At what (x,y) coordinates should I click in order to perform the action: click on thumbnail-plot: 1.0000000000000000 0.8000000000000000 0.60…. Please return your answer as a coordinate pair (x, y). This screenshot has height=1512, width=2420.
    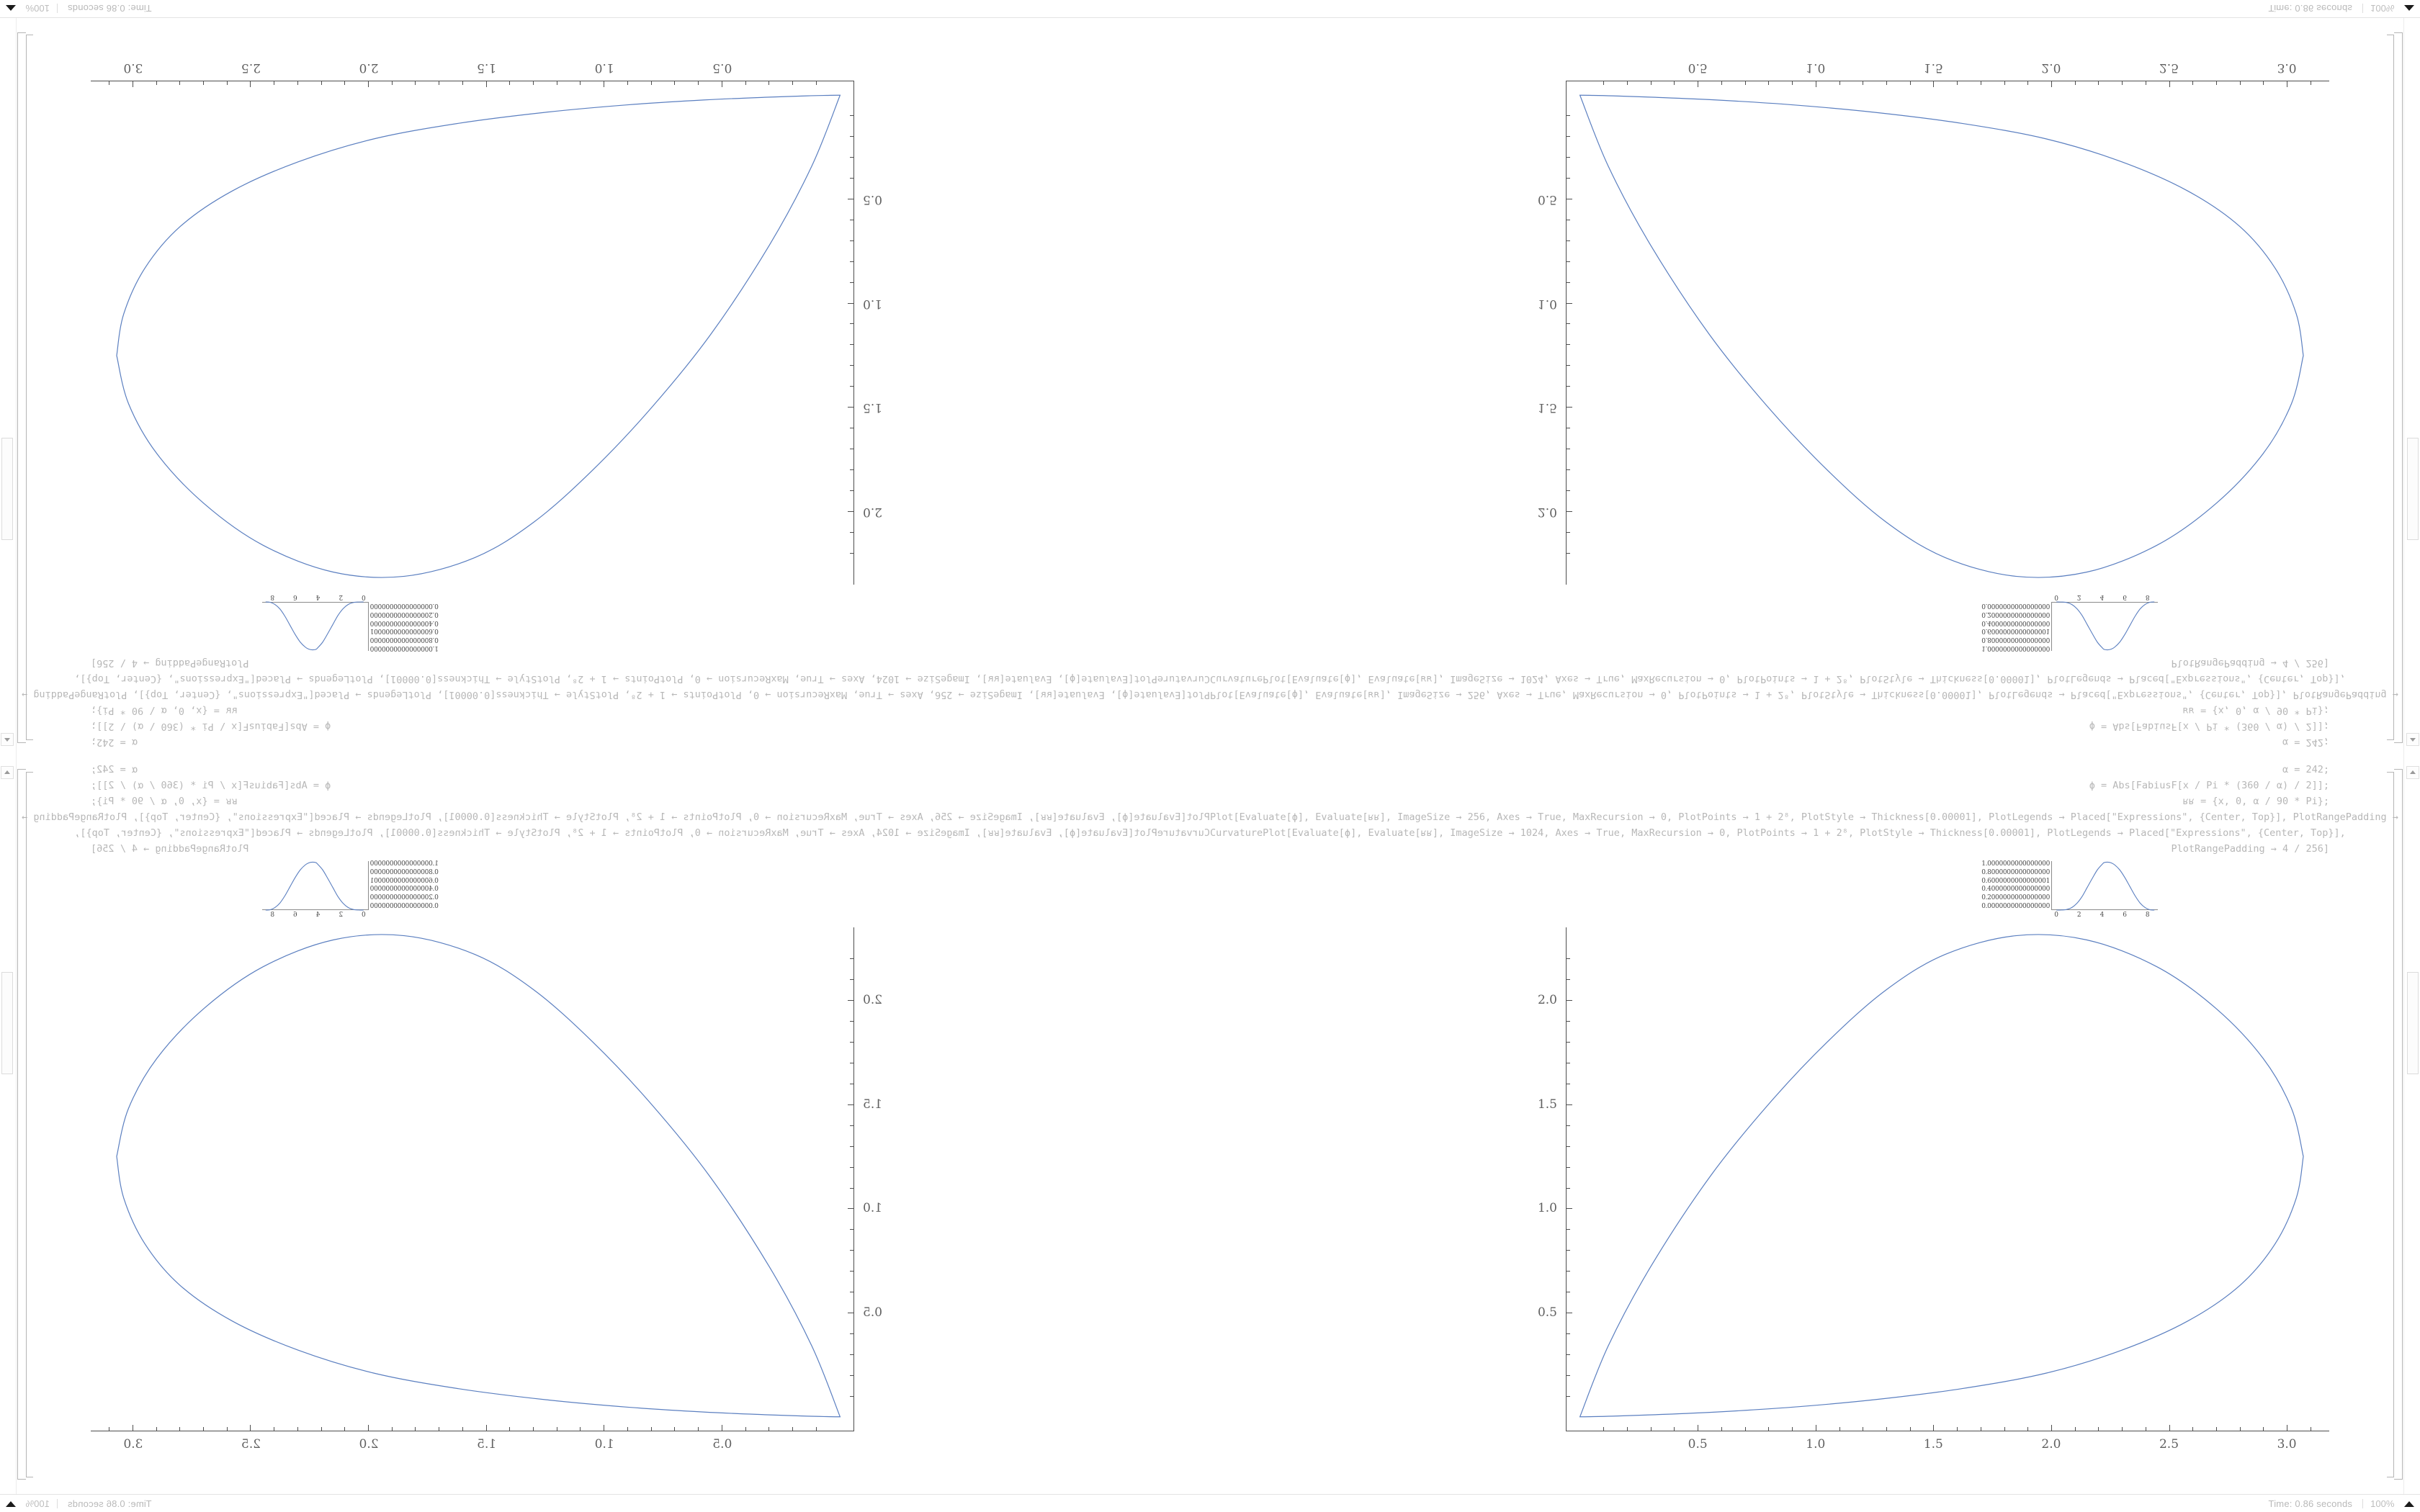
    Looking at the image, I should click on (350, 622).